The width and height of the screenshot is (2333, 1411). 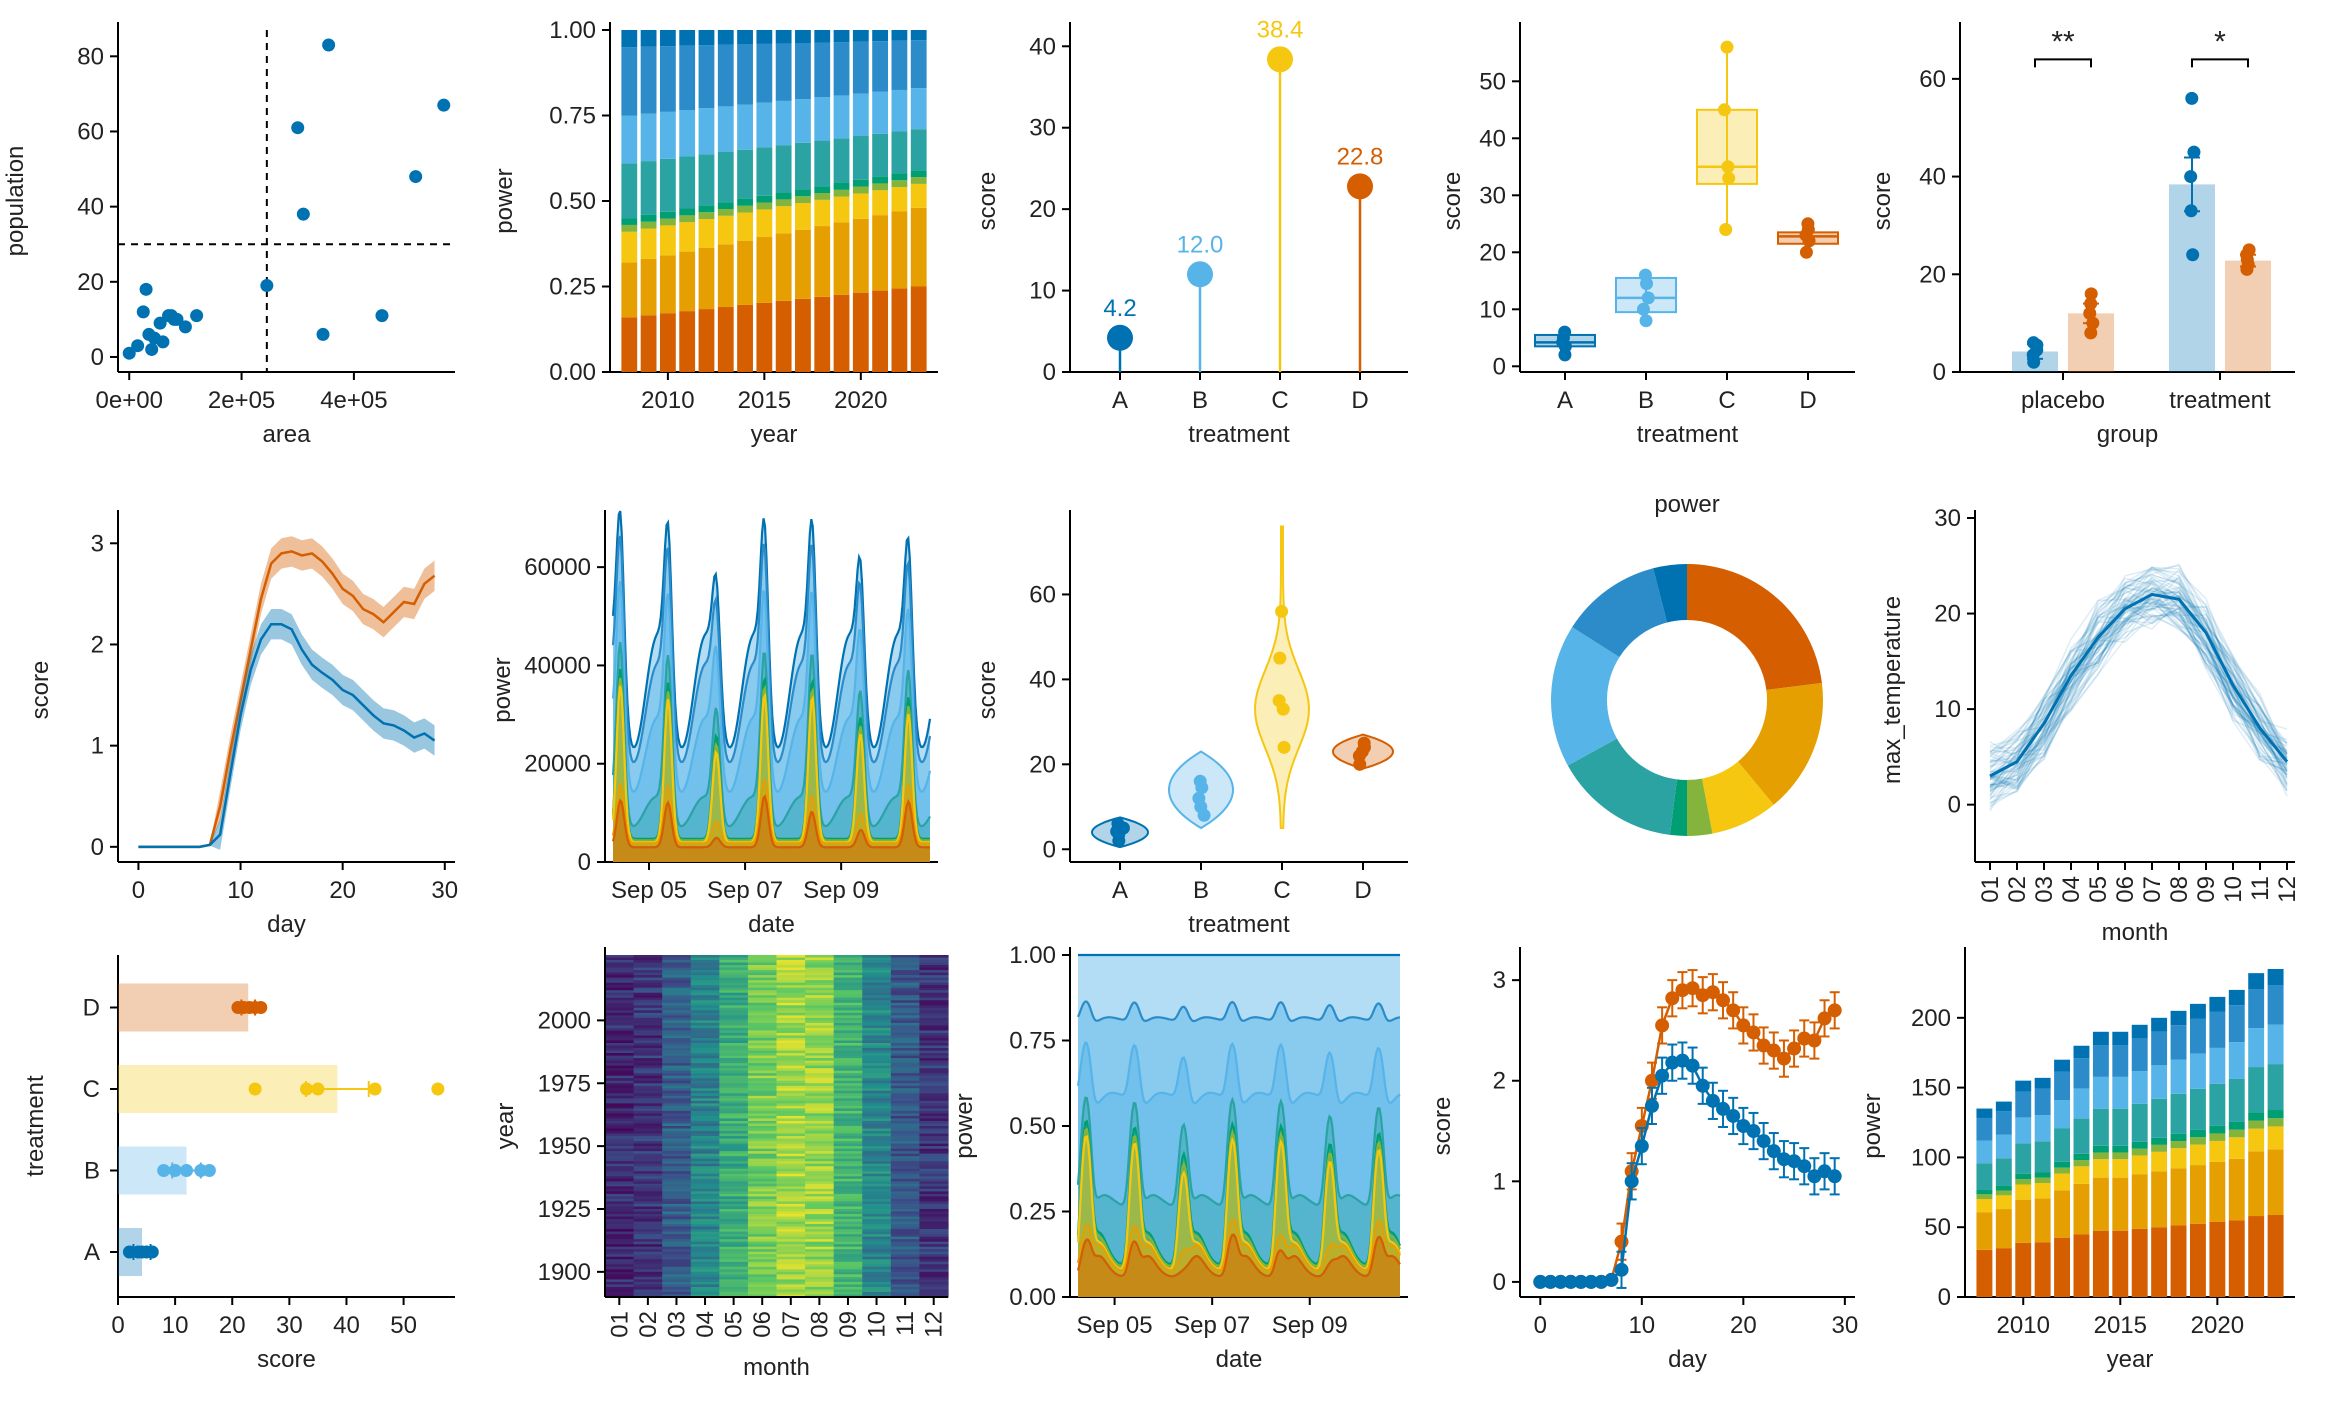 I want to click on x-tick-label: 11, so click(x=2260, y=888).